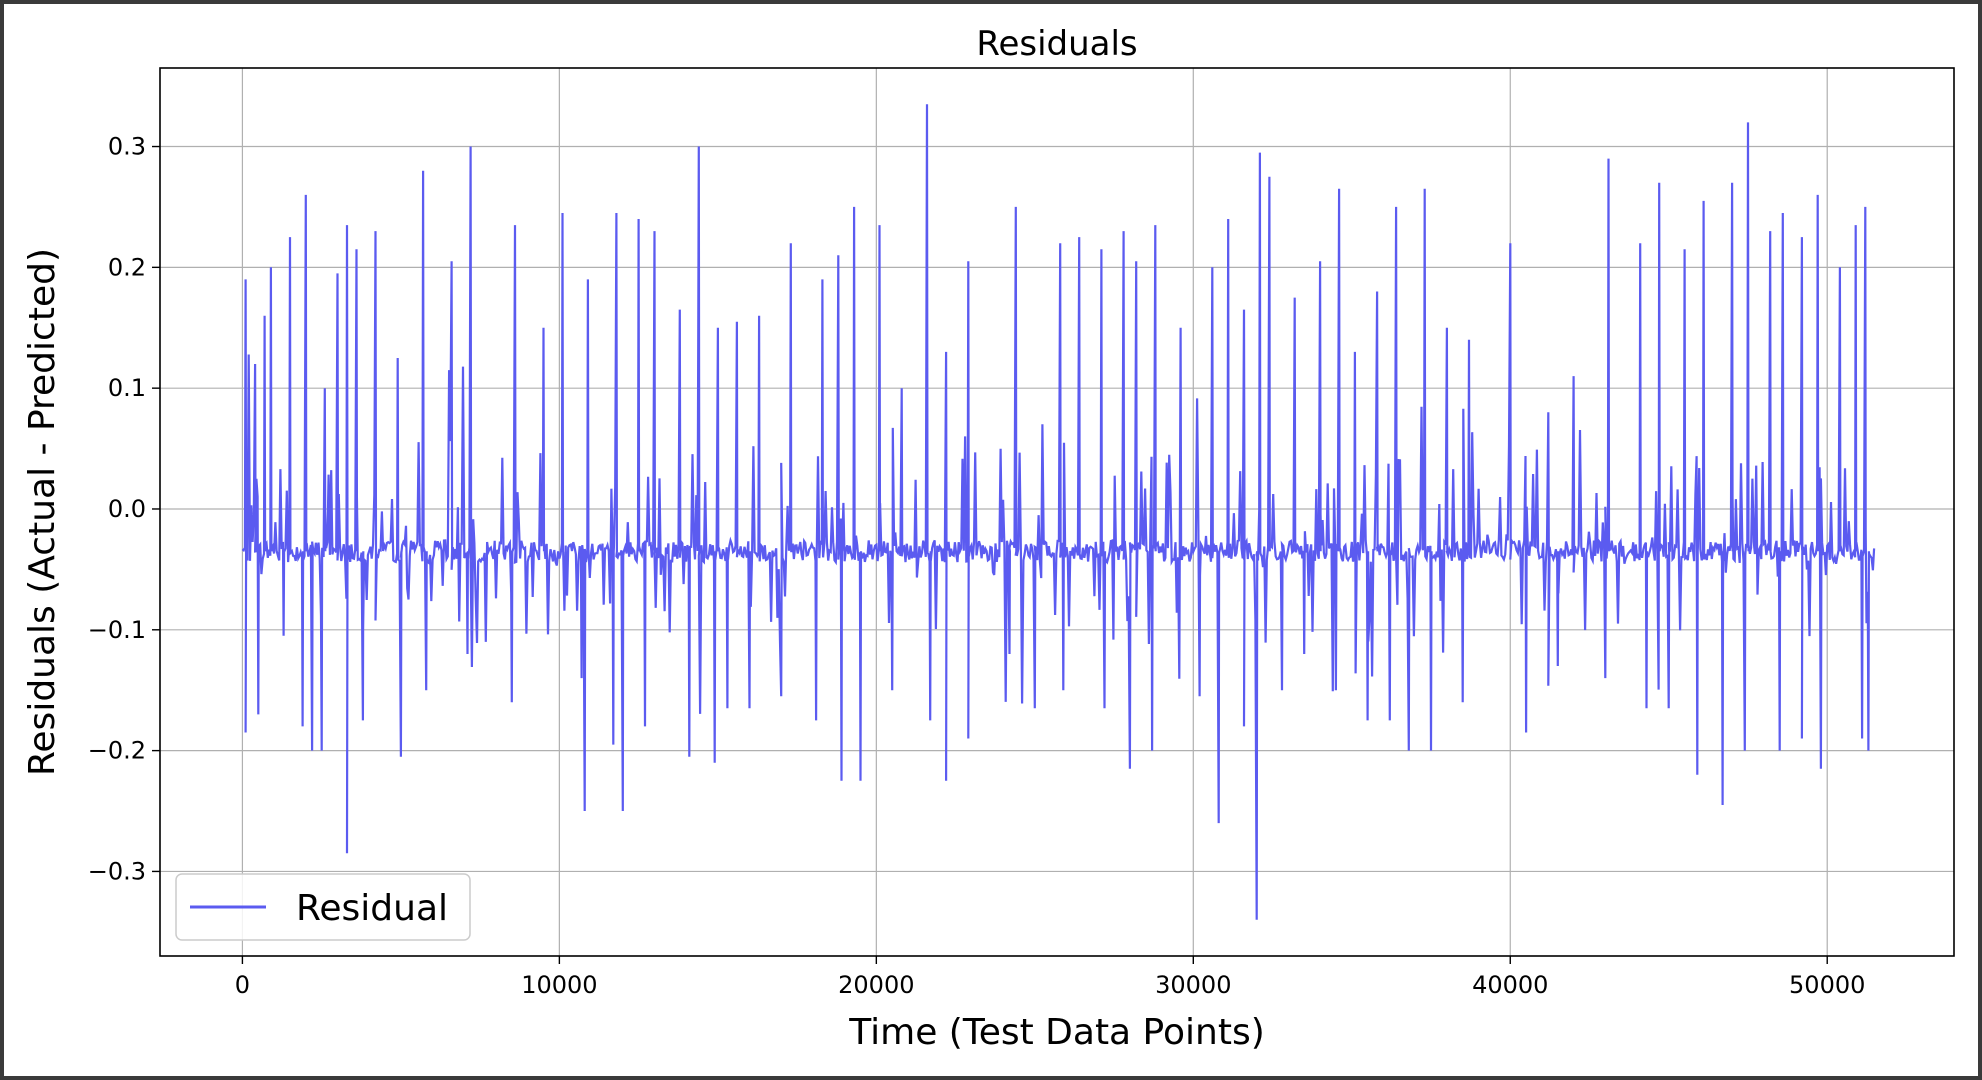 This screenshot has height=1080, width=1982. Describe the element at coordinates (876, 985) in the screenshot. I see `x-tick-label: 20000` at that location.